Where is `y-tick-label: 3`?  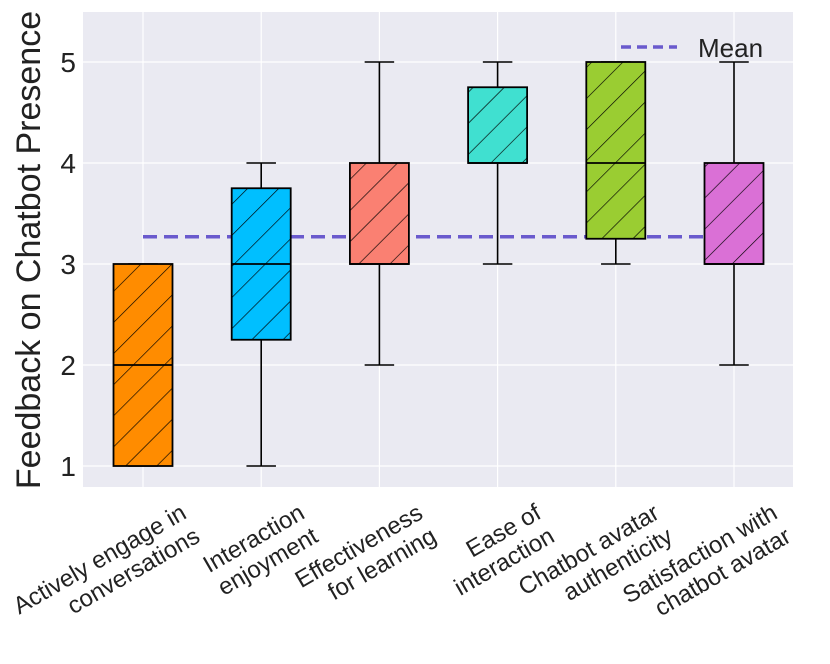 y-tick-label: 3 is located at coordinates (68, 264).